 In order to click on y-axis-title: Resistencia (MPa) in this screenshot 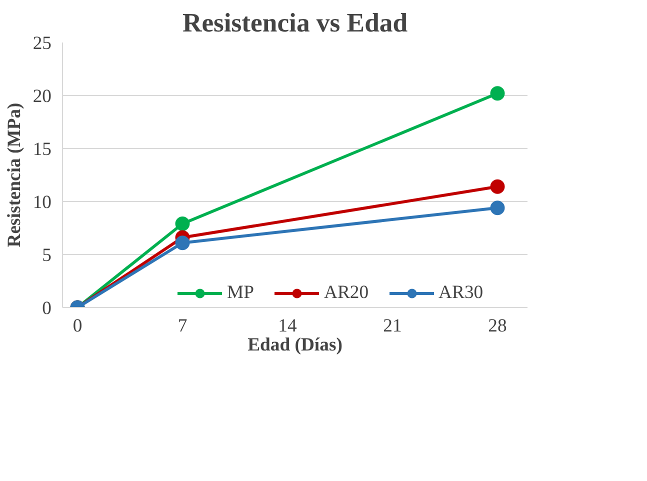, I will do `click(14, 175)`.